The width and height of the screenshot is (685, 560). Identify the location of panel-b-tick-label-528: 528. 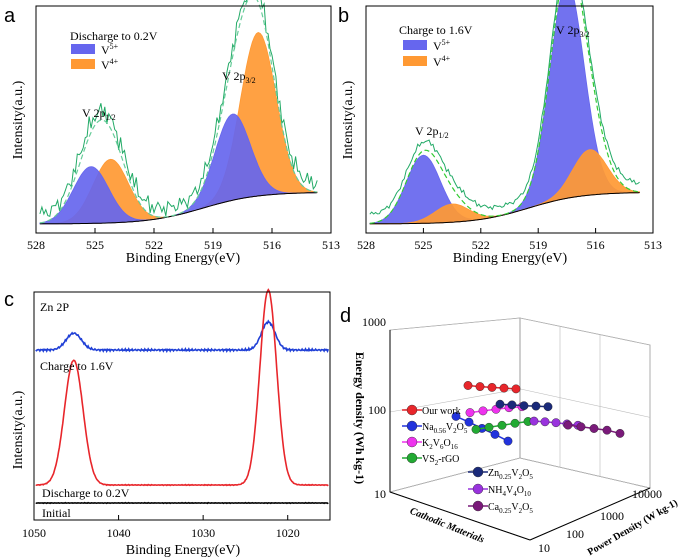
(366, 245).